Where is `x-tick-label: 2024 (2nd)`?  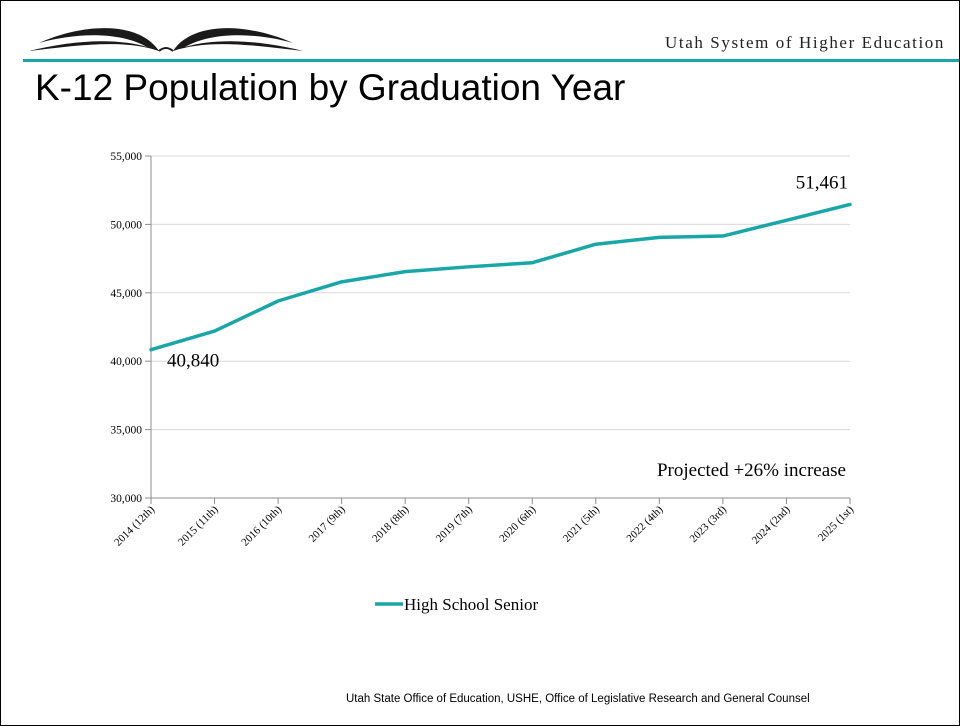
x-tick-label: 2024 (2nd) is located at coordinates (771, 524).